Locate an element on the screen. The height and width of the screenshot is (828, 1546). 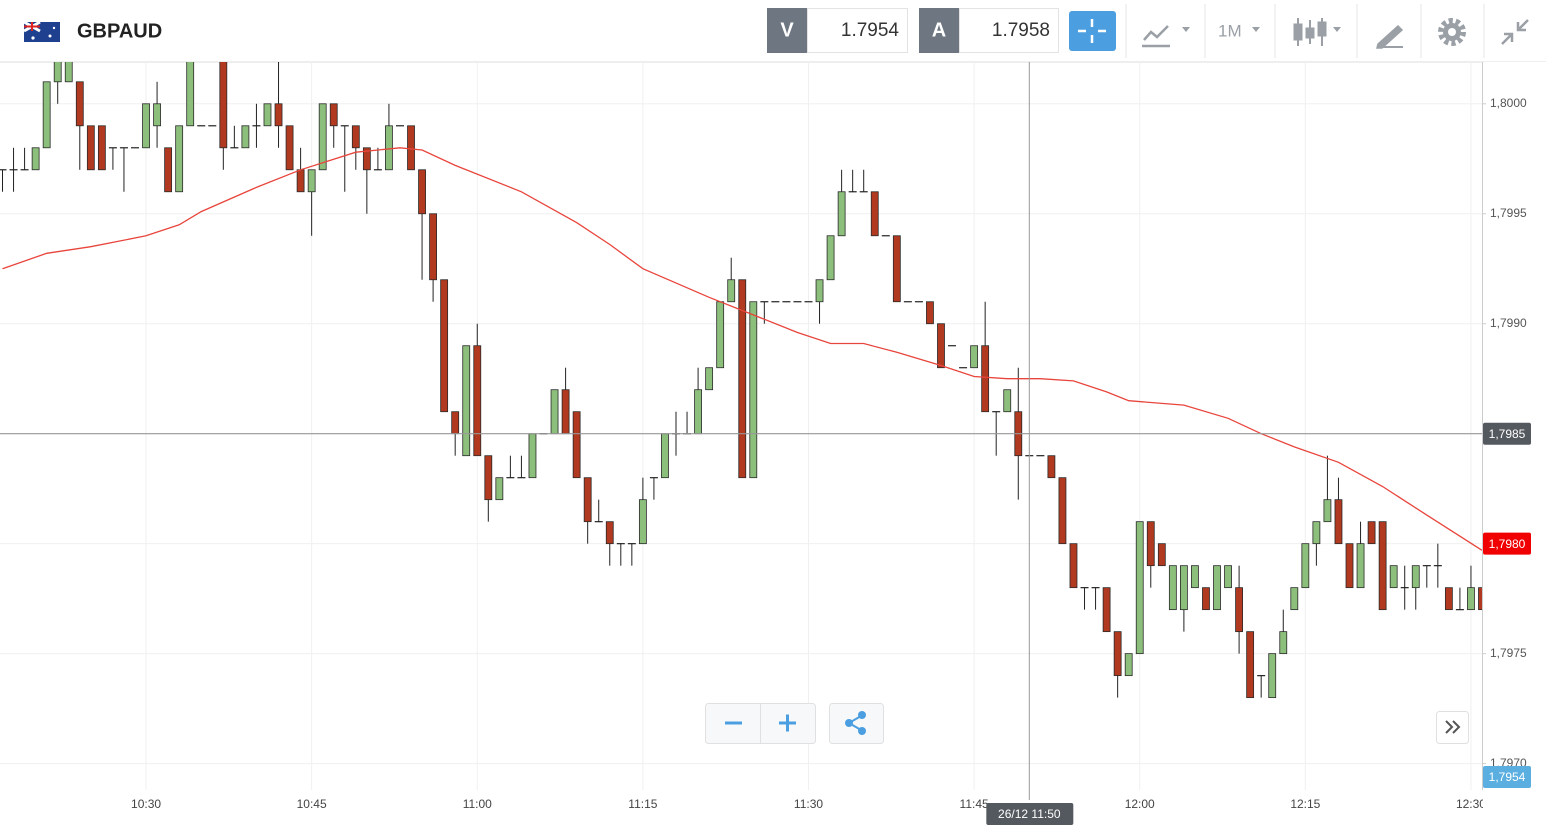
crosshair-button is located at coordinates (1092, 31).